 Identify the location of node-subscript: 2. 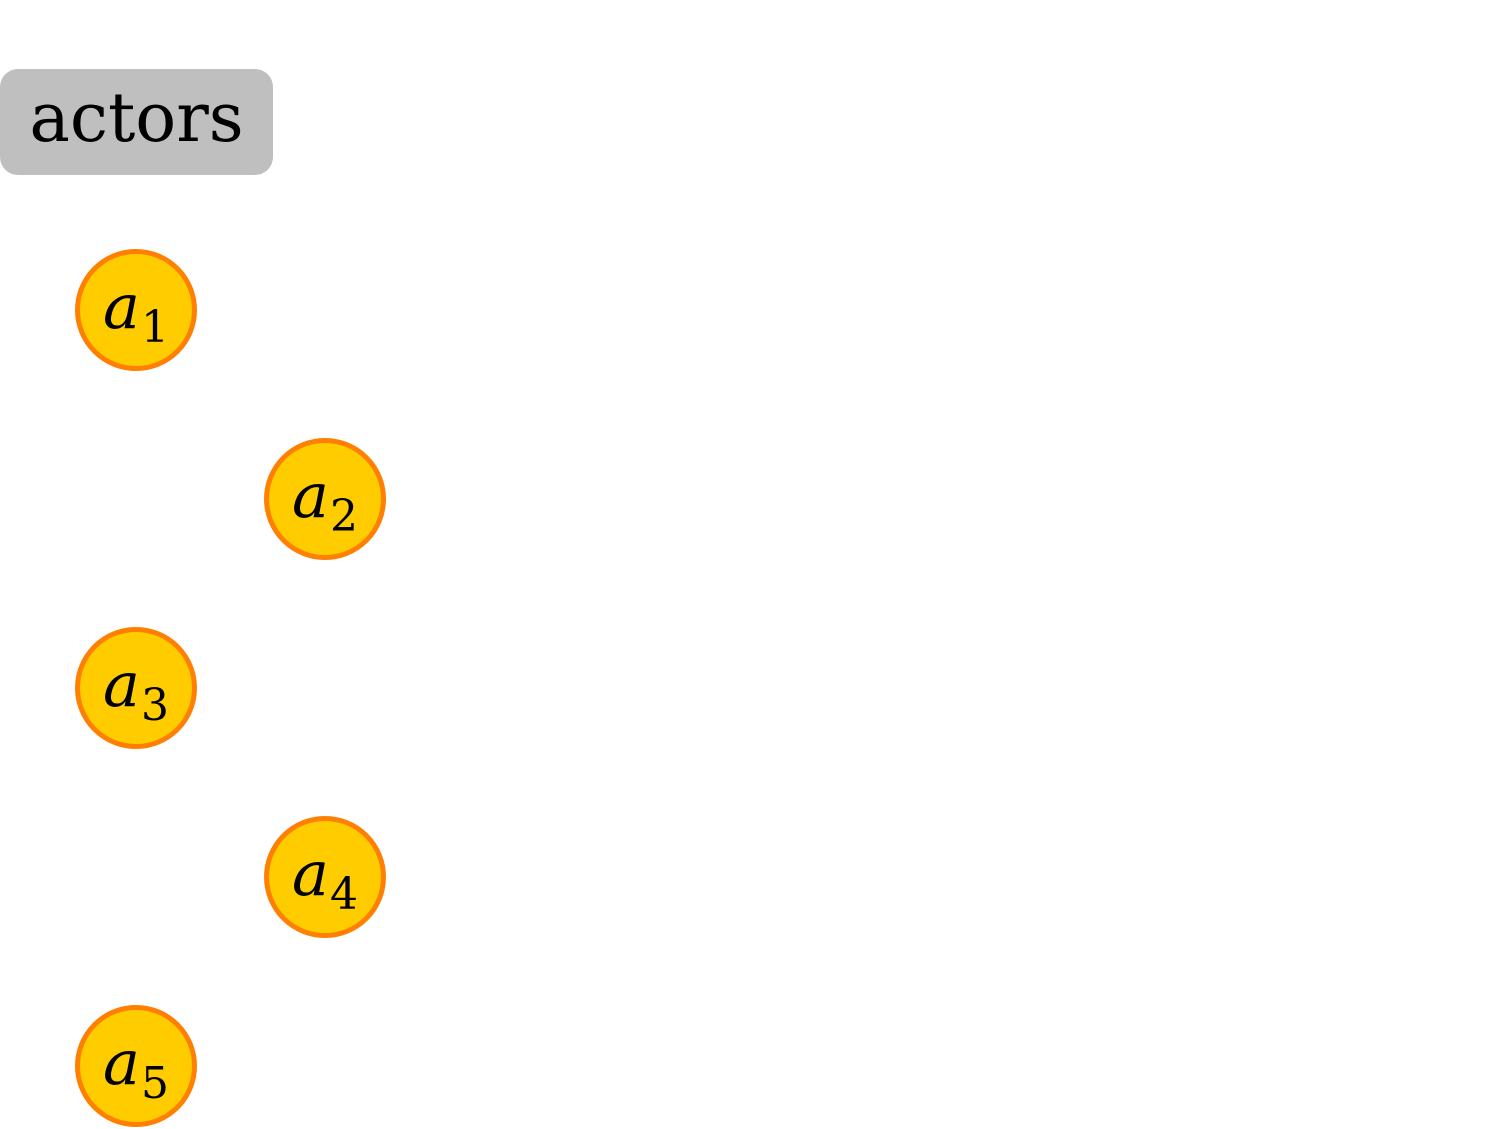
(343, 516).